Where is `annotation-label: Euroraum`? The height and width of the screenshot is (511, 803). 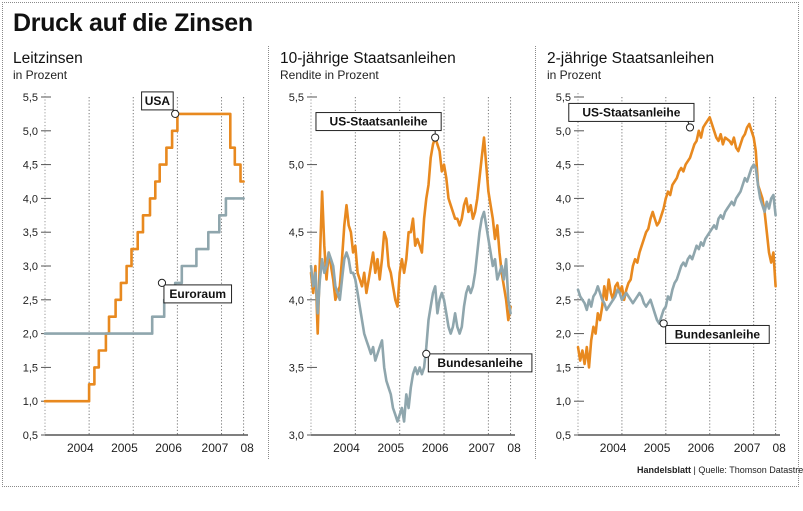
annotation-label: Euroraum is located at coordinates (197, 294).